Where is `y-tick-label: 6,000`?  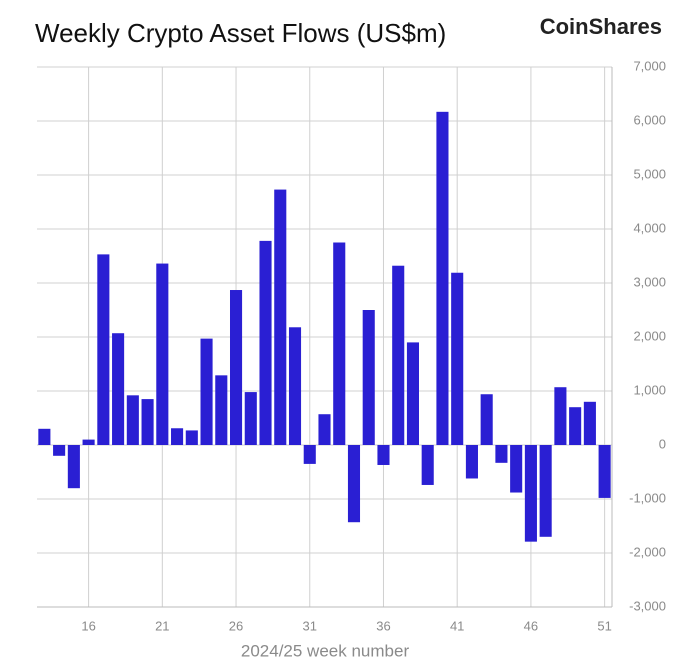 y-tick-label: 6,000 is located at coordinates (649, 119).